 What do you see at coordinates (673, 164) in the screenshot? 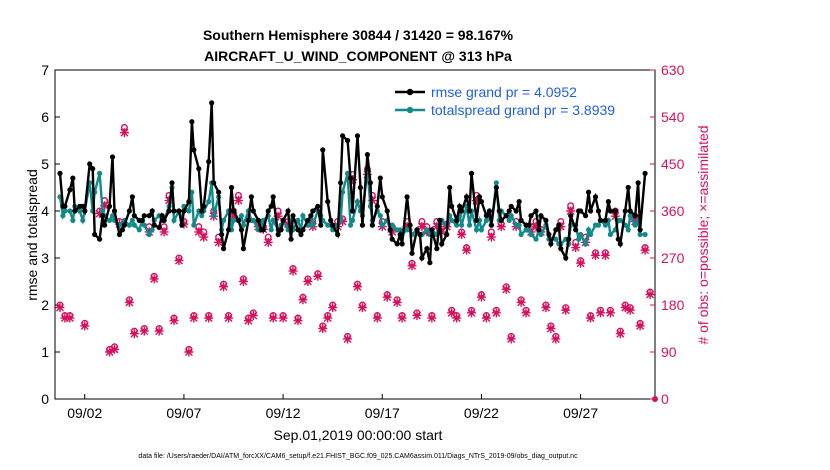
I see `y-tick-label-right: 450` at bounding box center [673, 164].